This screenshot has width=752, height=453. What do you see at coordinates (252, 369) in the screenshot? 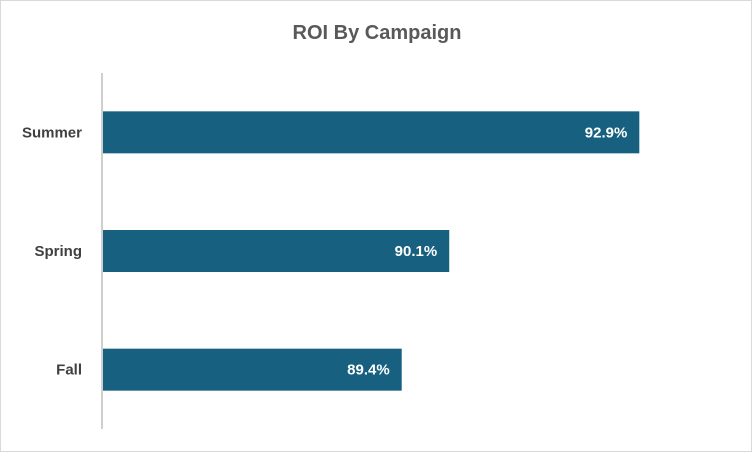
I see `bar-fall` at bounding box center [252, 369].